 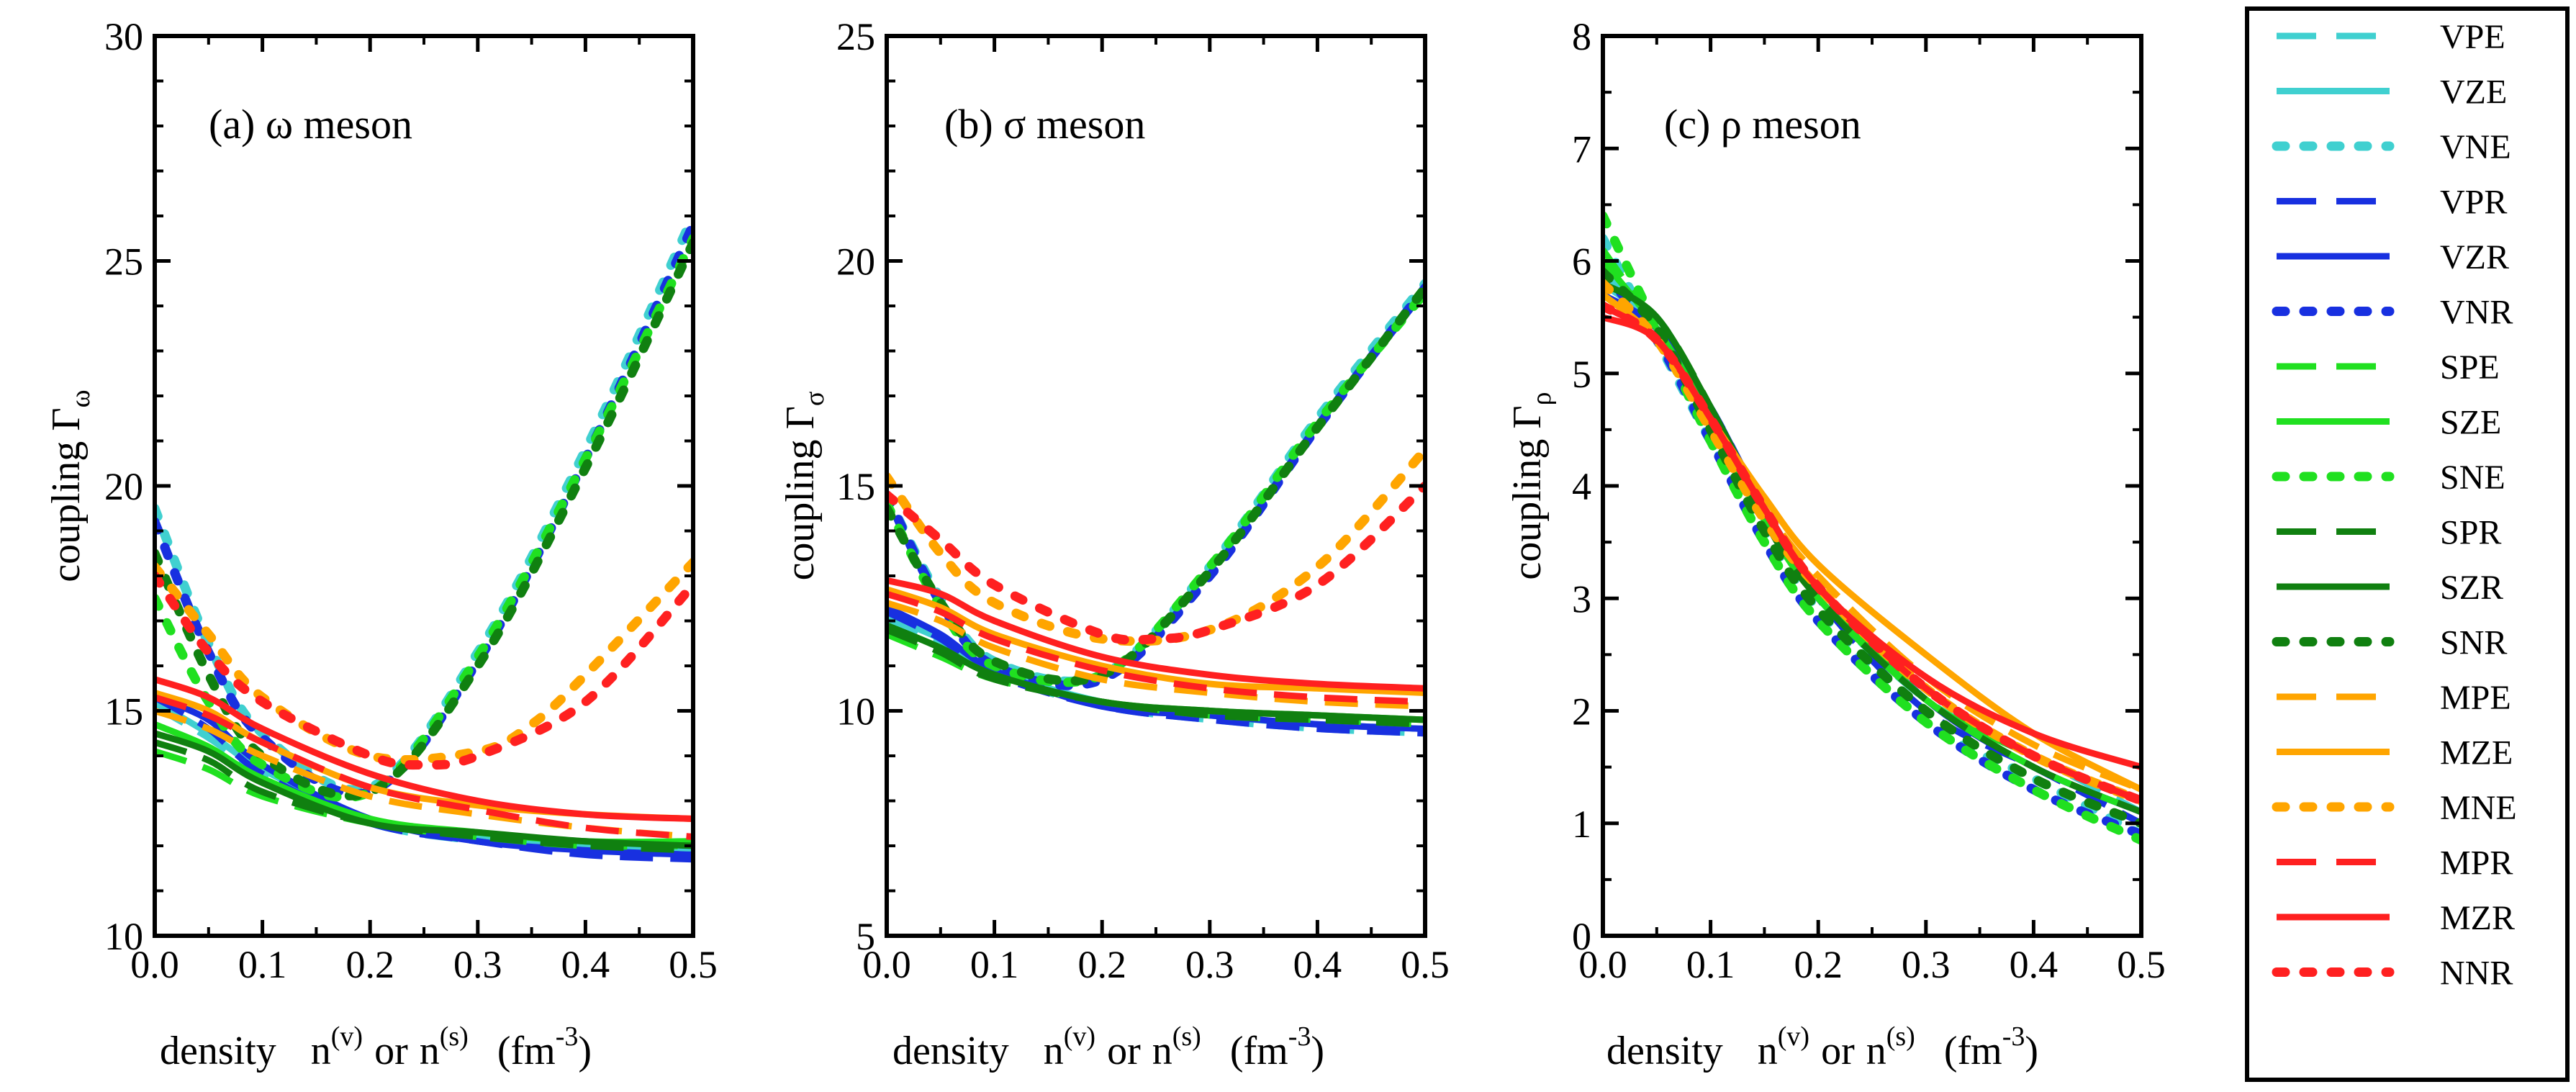 What do you see at coordinates (2391, 147) in the screenshot?
I see `legend-item-vne: VNE` at bounding box center [2391, 147].